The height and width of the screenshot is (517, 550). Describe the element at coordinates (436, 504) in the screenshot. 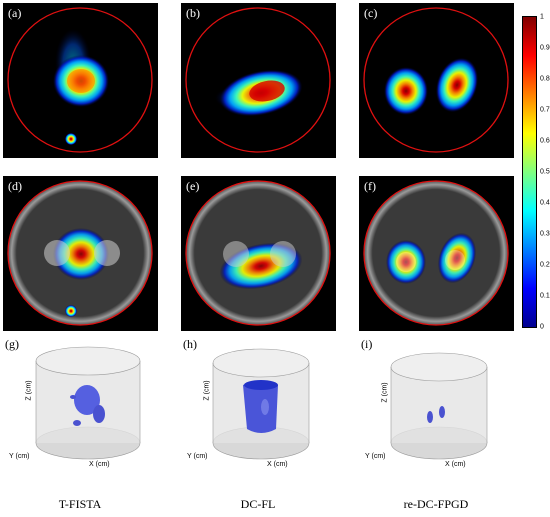

I see `caption-re-dc-fpgd: re-DC-FPGD` at that location.